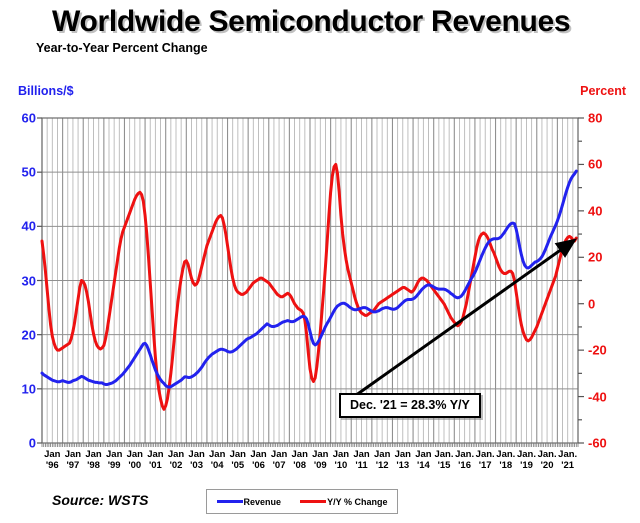 This screenshot has height=523, width=640. Describe the element at coordinates (32, 443) in the screenshot. I see `left-tick-0: 0` at that location.